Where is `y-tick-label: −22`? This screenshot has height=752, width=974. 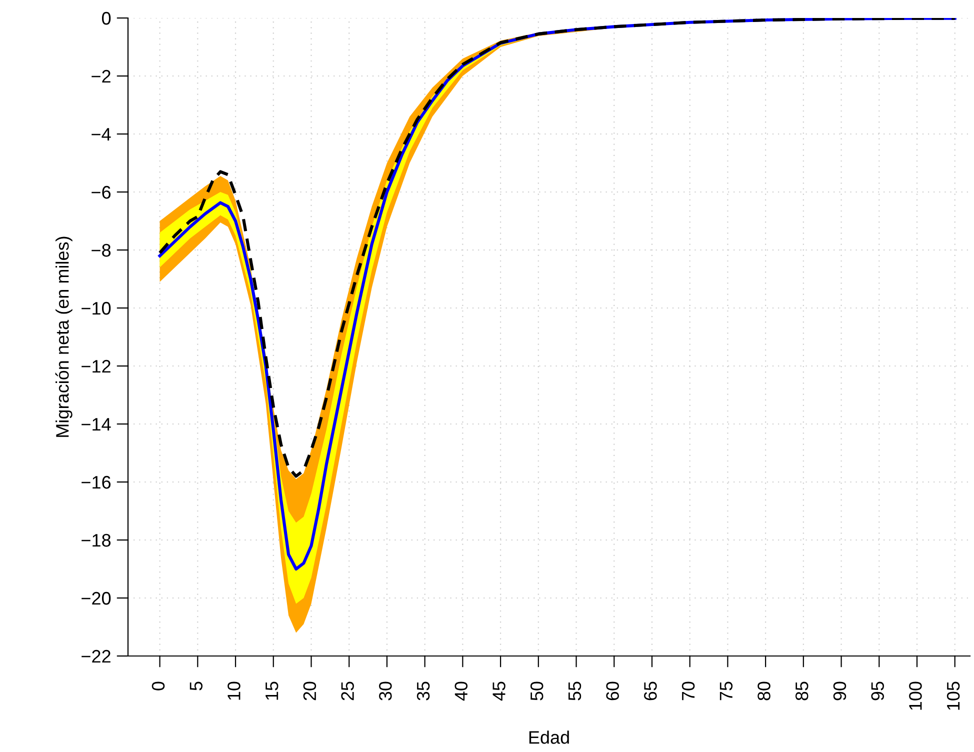 y-tick-label: −22 is located at coordinates (96, 656).